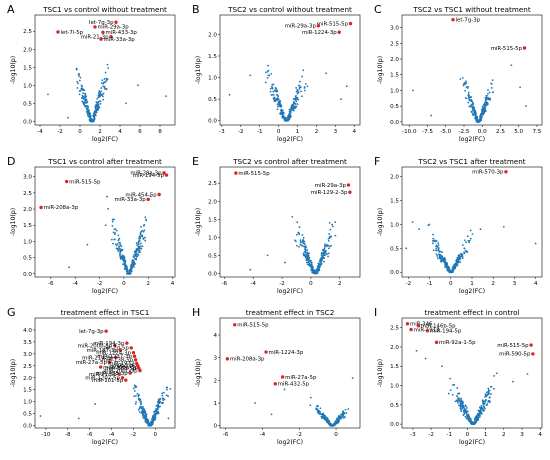 Image resolution: width=550 pixels, height=460 pixels. Describe the element at coordinates (103, 351) in the screenshot. I see `highlight-label: miR-187-3p` at that location.